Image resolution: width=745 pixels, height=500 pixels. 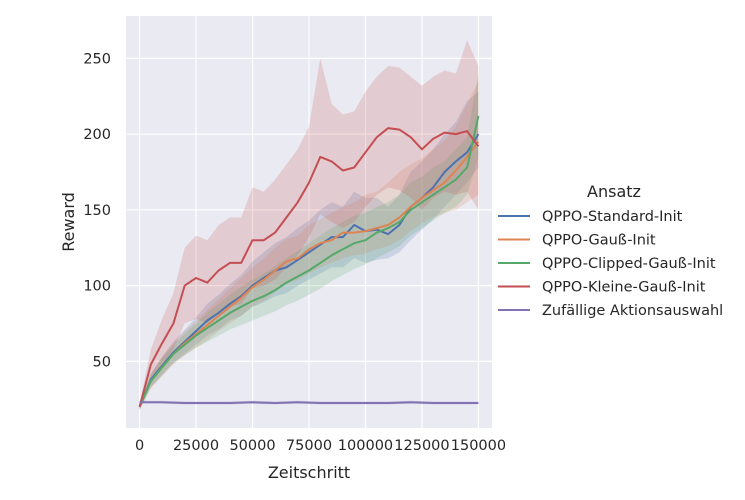 What do you see at coordinates (309, 446) in the screenshot?
I see `x-tick-label: 75000` at bounding box center [309, 446].